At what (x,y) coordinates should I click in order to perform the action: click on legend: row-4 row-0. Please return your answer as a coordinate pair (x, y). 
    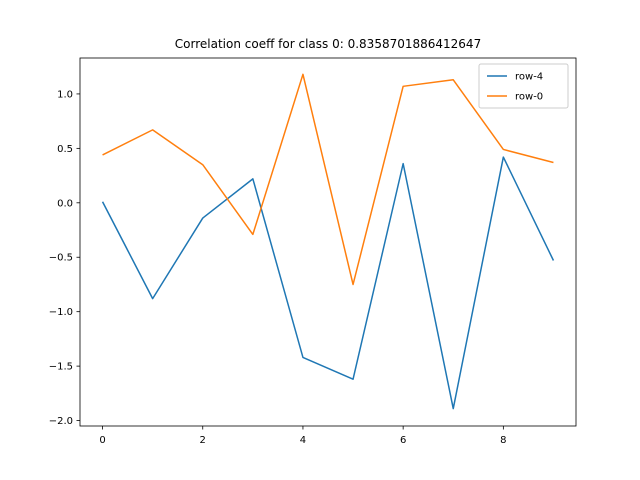
    Looking at the image, I should click on (523, 86).